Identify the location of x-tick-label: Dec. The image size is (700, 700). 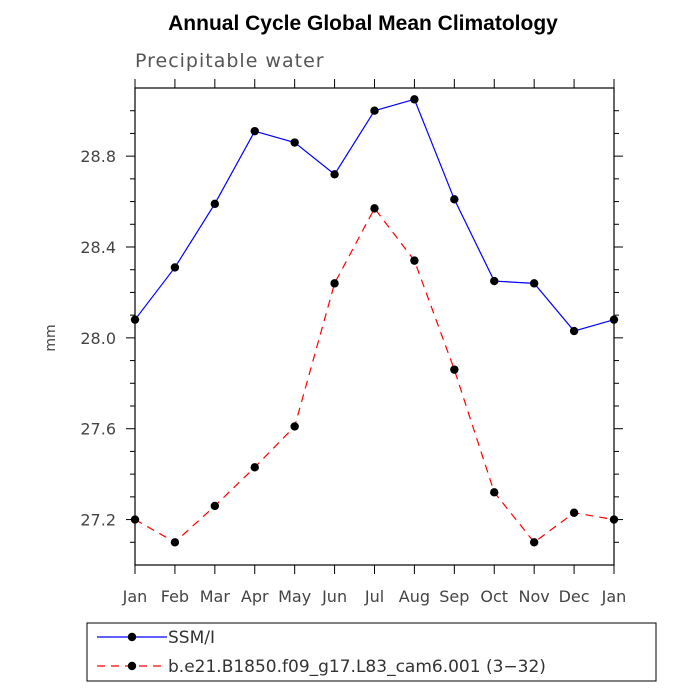
(574, 596).